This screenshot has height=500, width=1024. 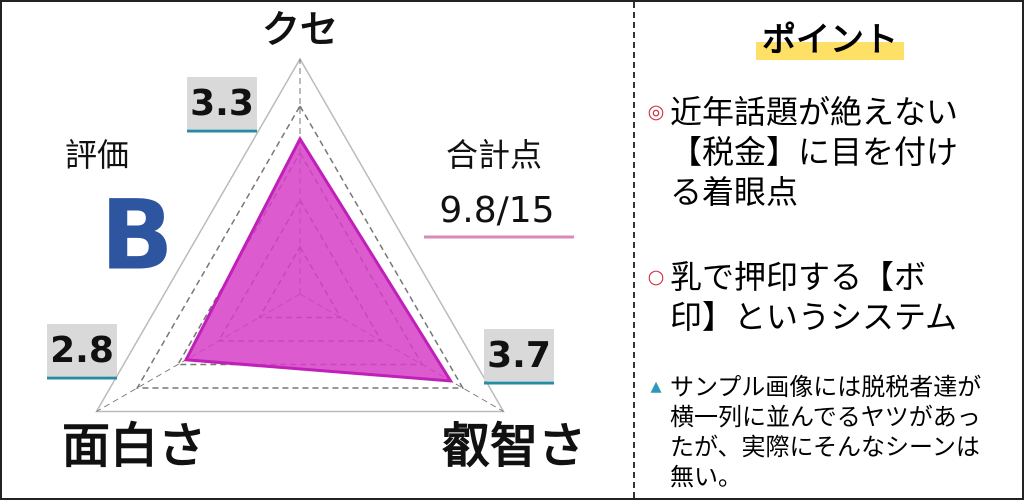 I want to click on points-title: ポイント, so click(x=829, y=36).